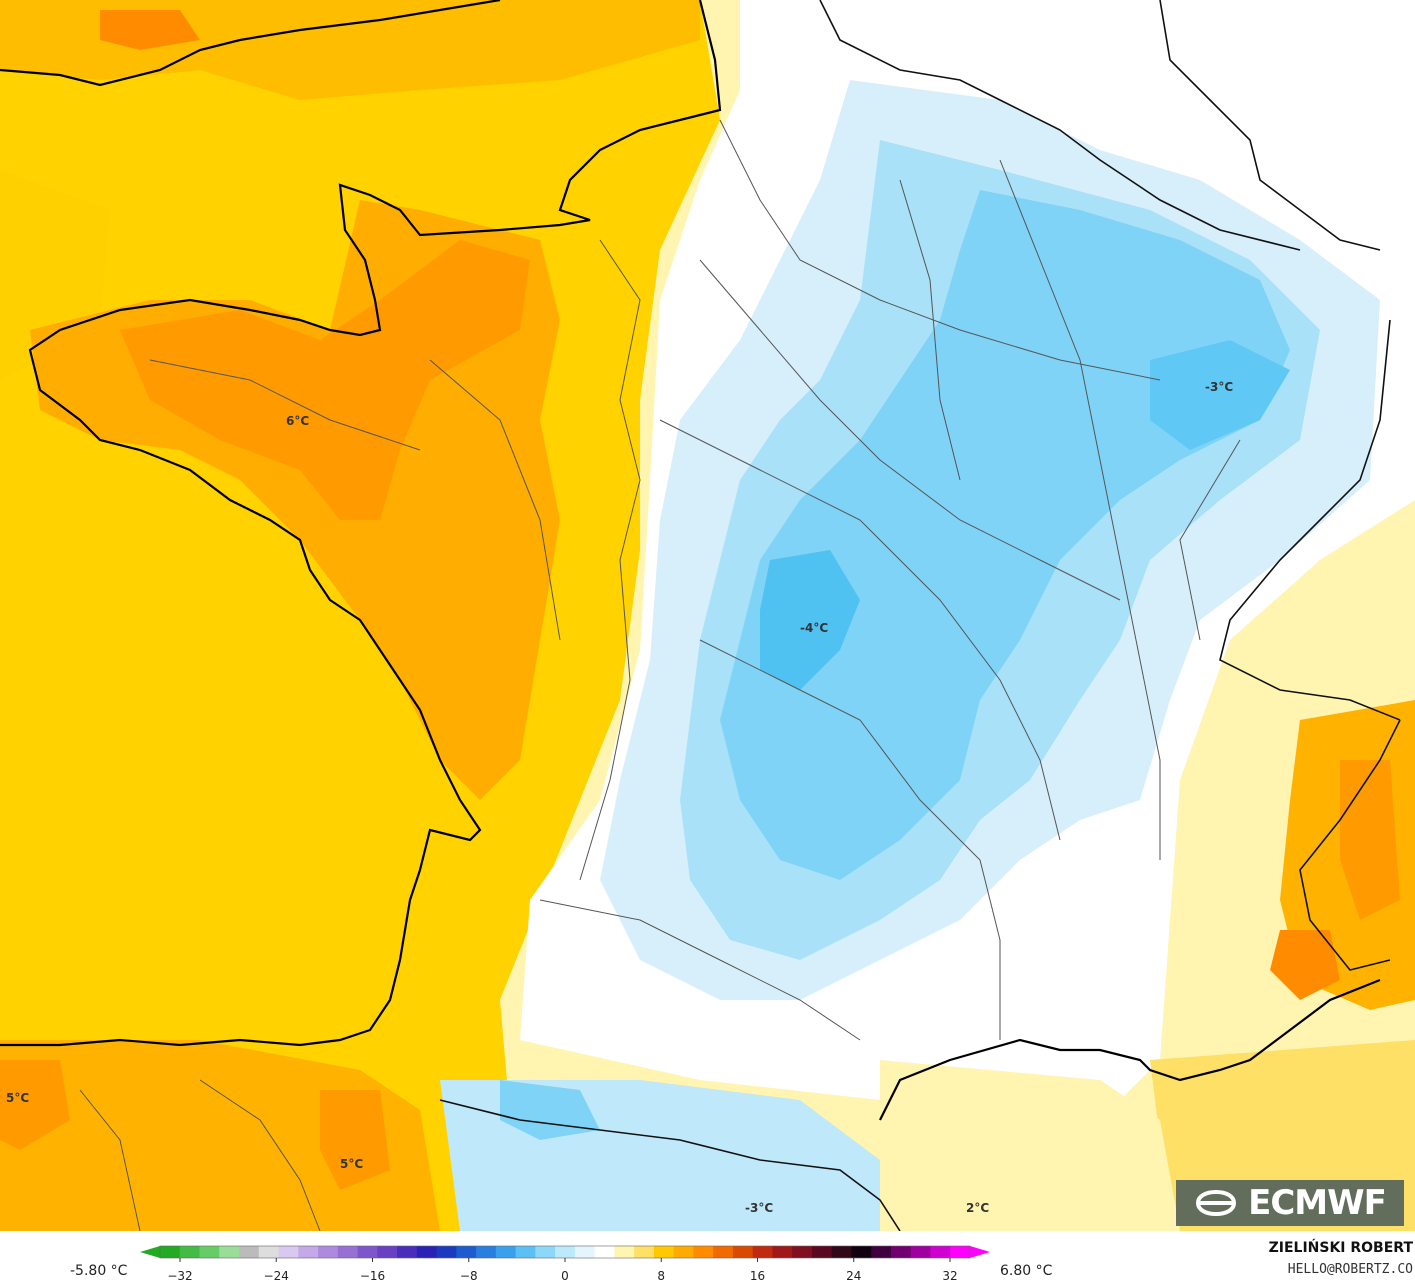  What do you see at coordinates (469, 1276) in the screenshot?
I see `scale-tick-label: −8` at bounding box center [469, 1276].